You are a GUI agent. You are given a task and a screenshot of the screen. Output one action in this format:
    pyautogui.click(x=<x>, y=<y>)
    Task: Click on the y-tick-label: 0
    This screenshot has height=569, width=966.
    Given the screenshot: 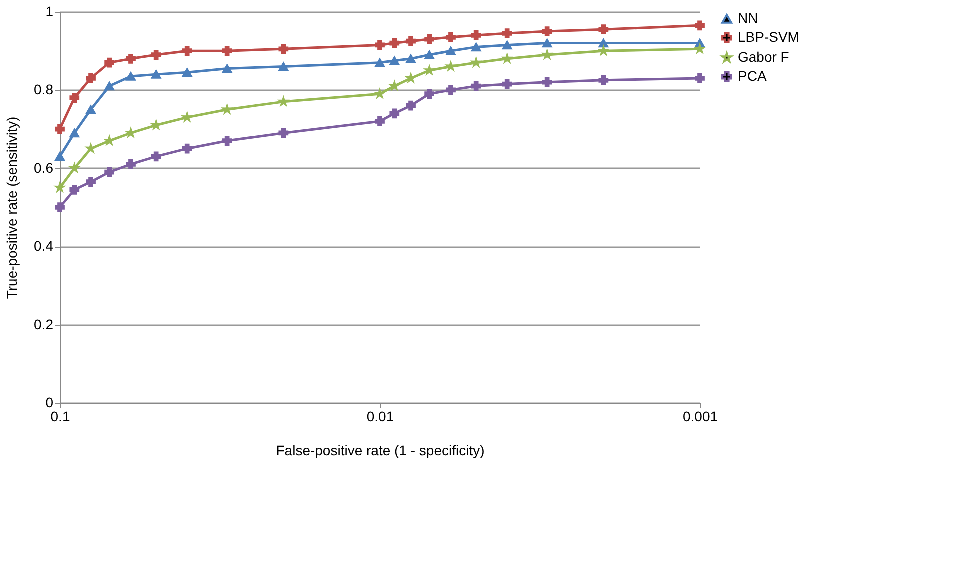 What is the action you would take?
    pyautogui.click(x=50, y=402)
    